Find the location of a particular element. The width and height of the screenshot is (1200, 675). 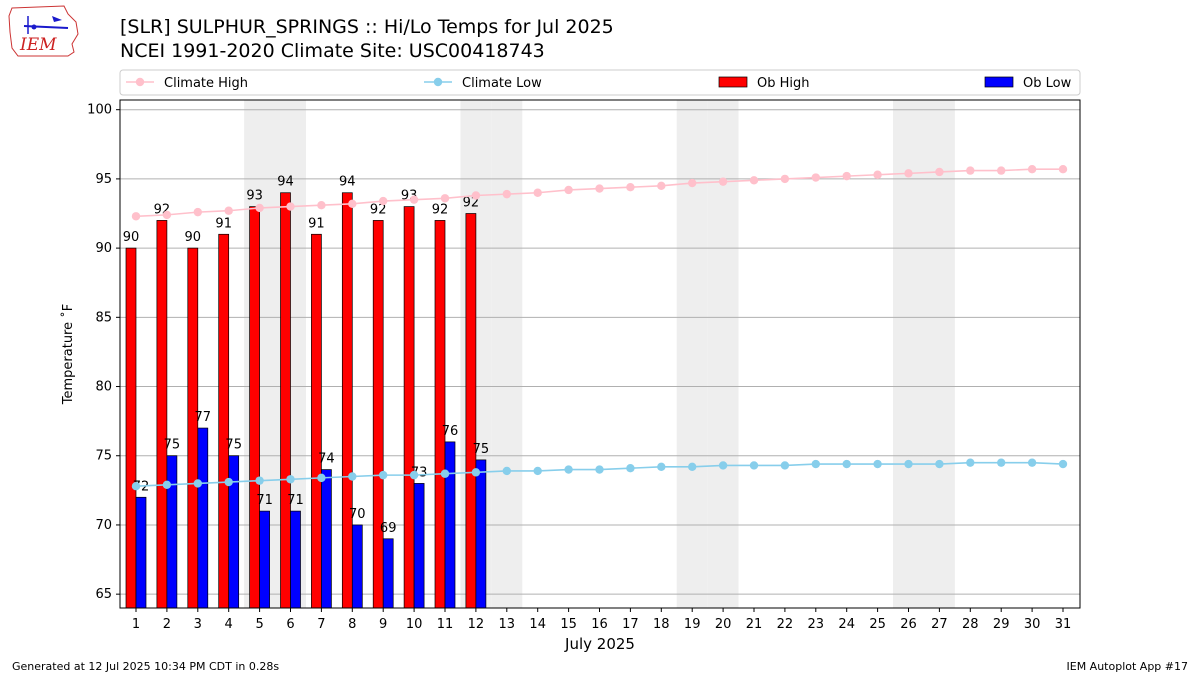

ob-high-label: 90 is located at coordinates (131, 237).